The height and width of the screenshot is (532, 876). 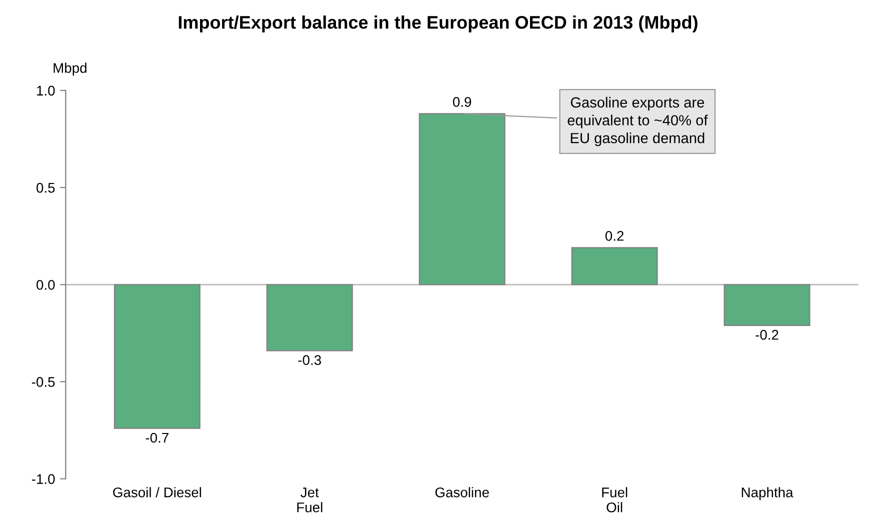 What do you see at coordinates (46, 91) in the screenshot?
I see `y-tick-label: 1.0` at bounding box center [46, 91].